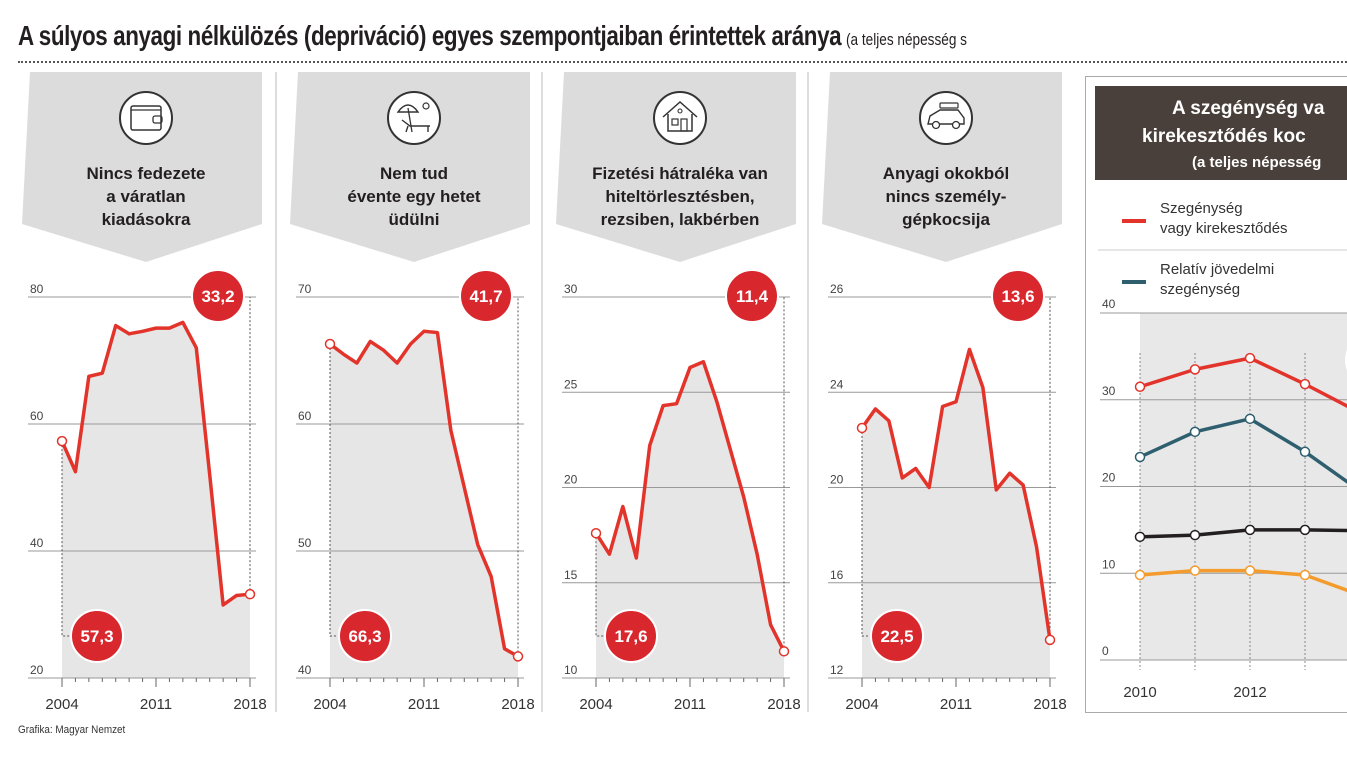 This screenshot has height=758, width=1347. Describe the element at coordinates (837, 670) in the screenshot. I see `y-tick-label: 12` at that location.